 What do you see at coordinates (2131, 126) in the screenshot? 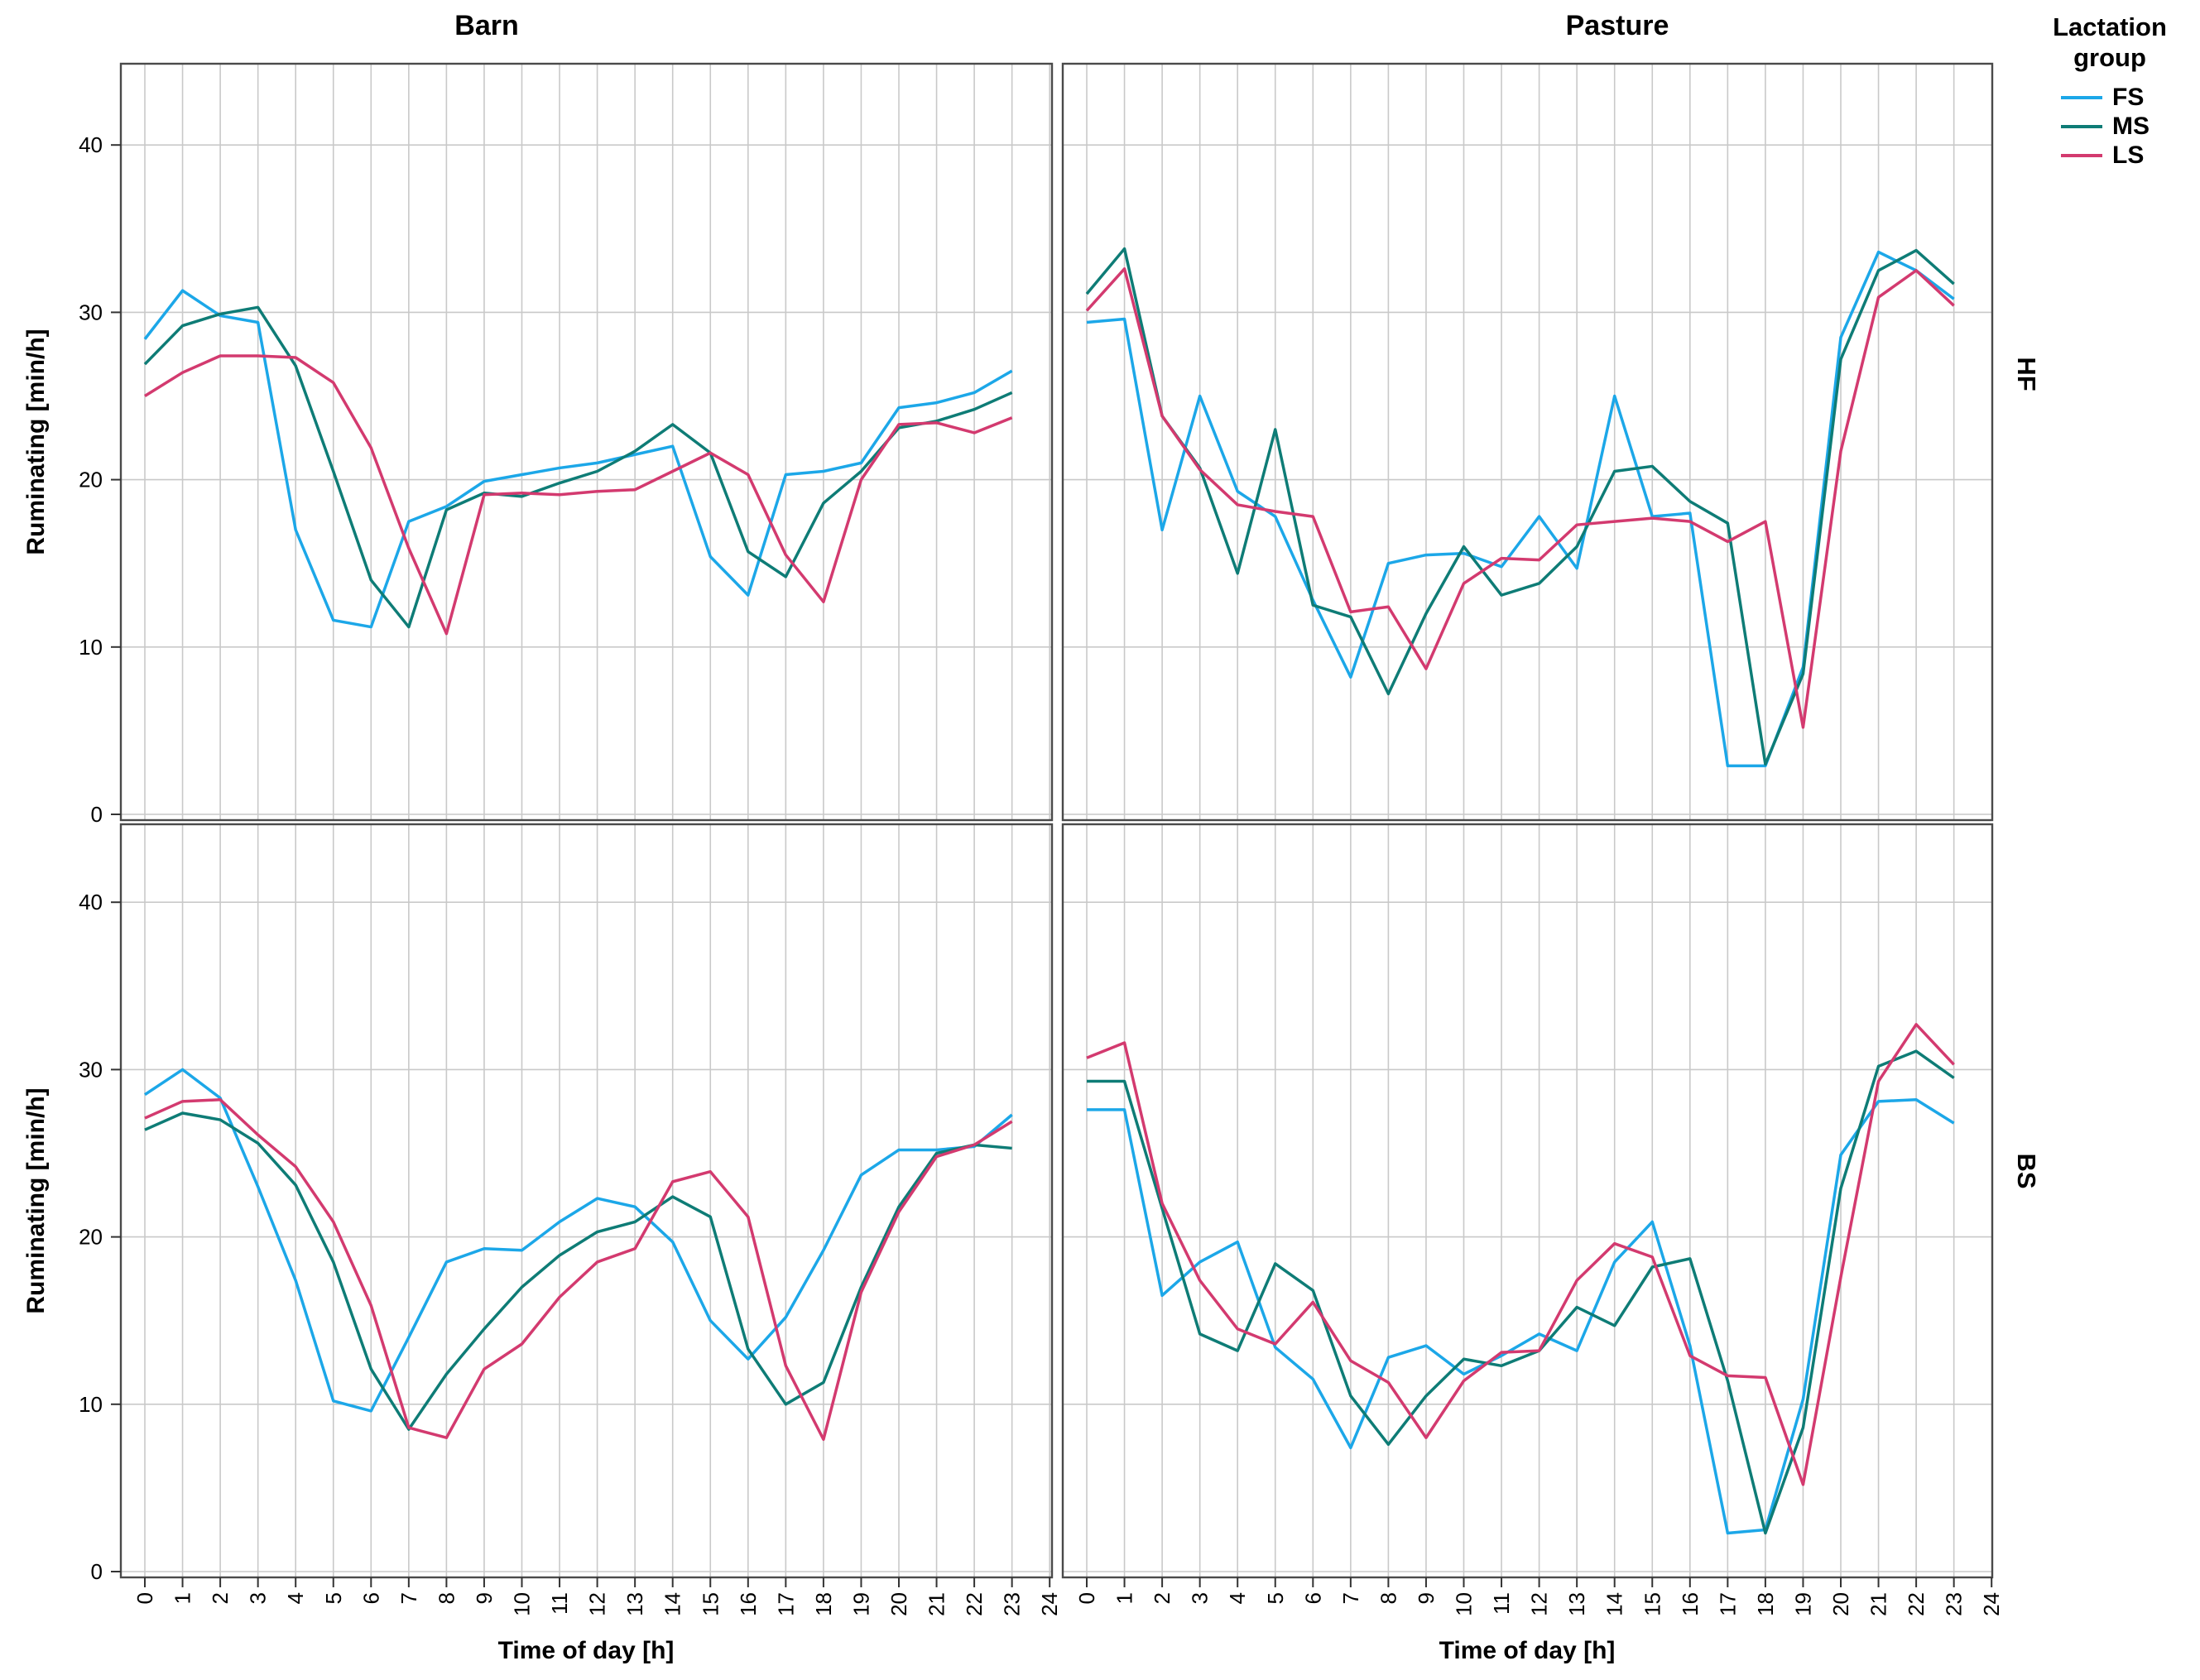
I see `legend-label-ms: MS` at bounding box center [2131, 126].